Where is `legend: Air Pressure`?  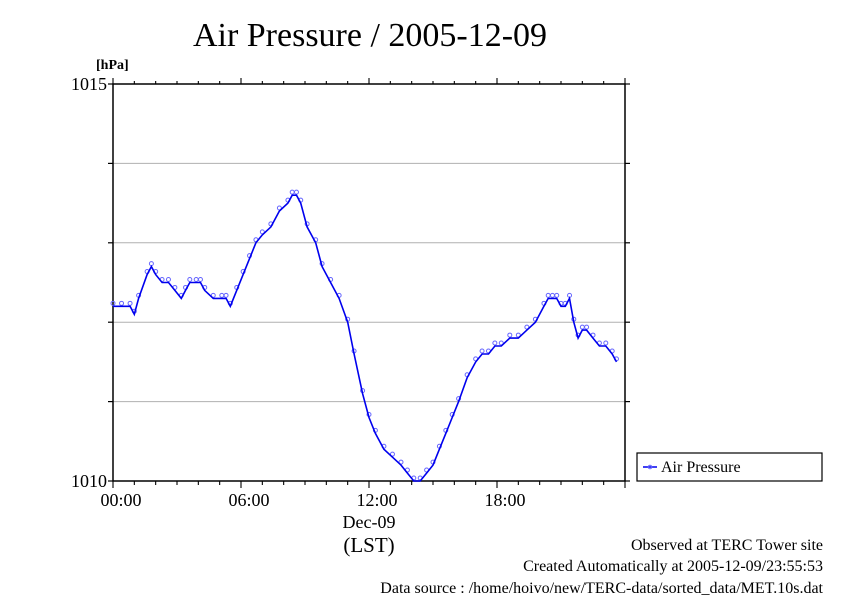
legend: Air Pressure is located at coordinates (729, 467).